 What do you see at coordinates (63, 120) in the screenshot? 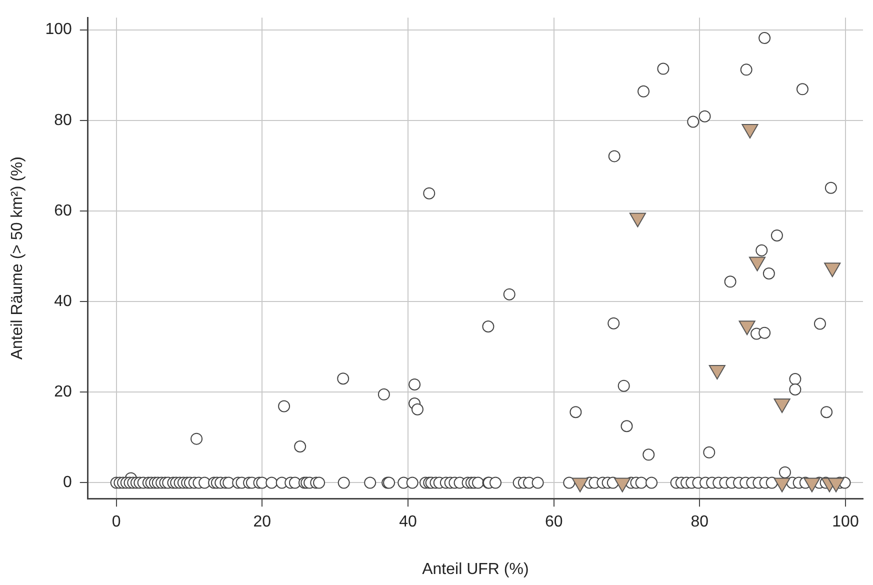
I see `y-tick-label: 80` at bounding box center [63, 120].